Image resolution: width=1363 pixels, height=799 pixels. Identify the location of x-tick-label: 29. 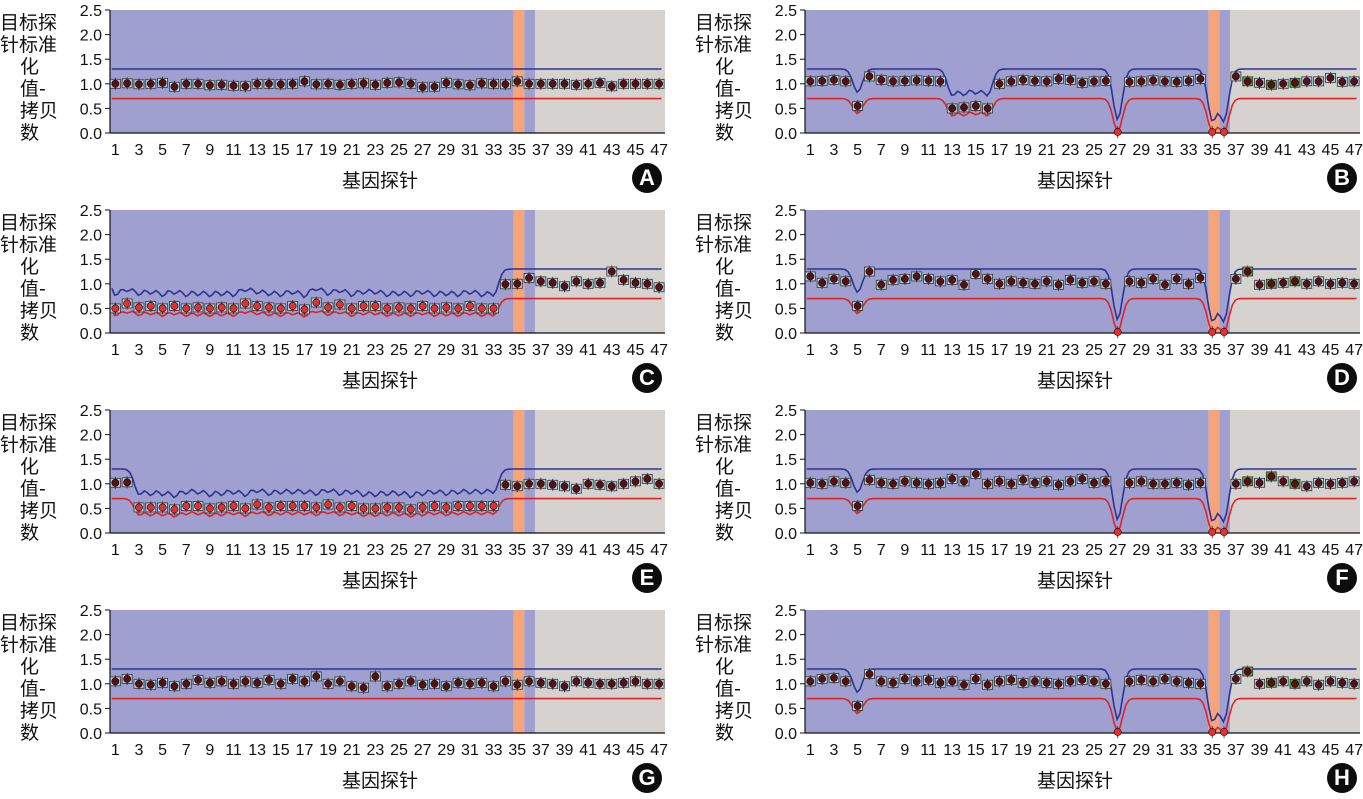
(1141, 750).